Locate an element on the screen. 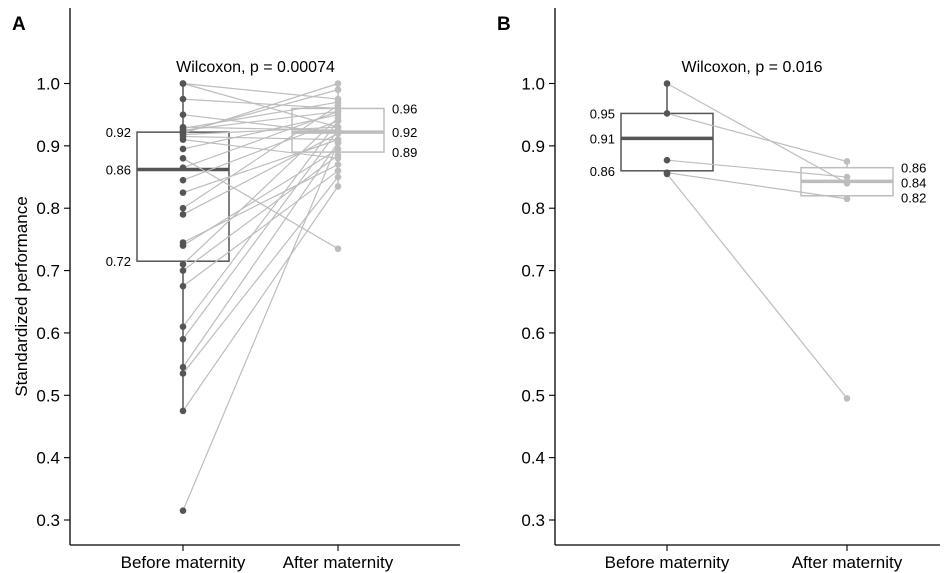 The height and width of the screenshot is (573, 945). box-label-q1: 0.72 is located at coordinates (118, 261).